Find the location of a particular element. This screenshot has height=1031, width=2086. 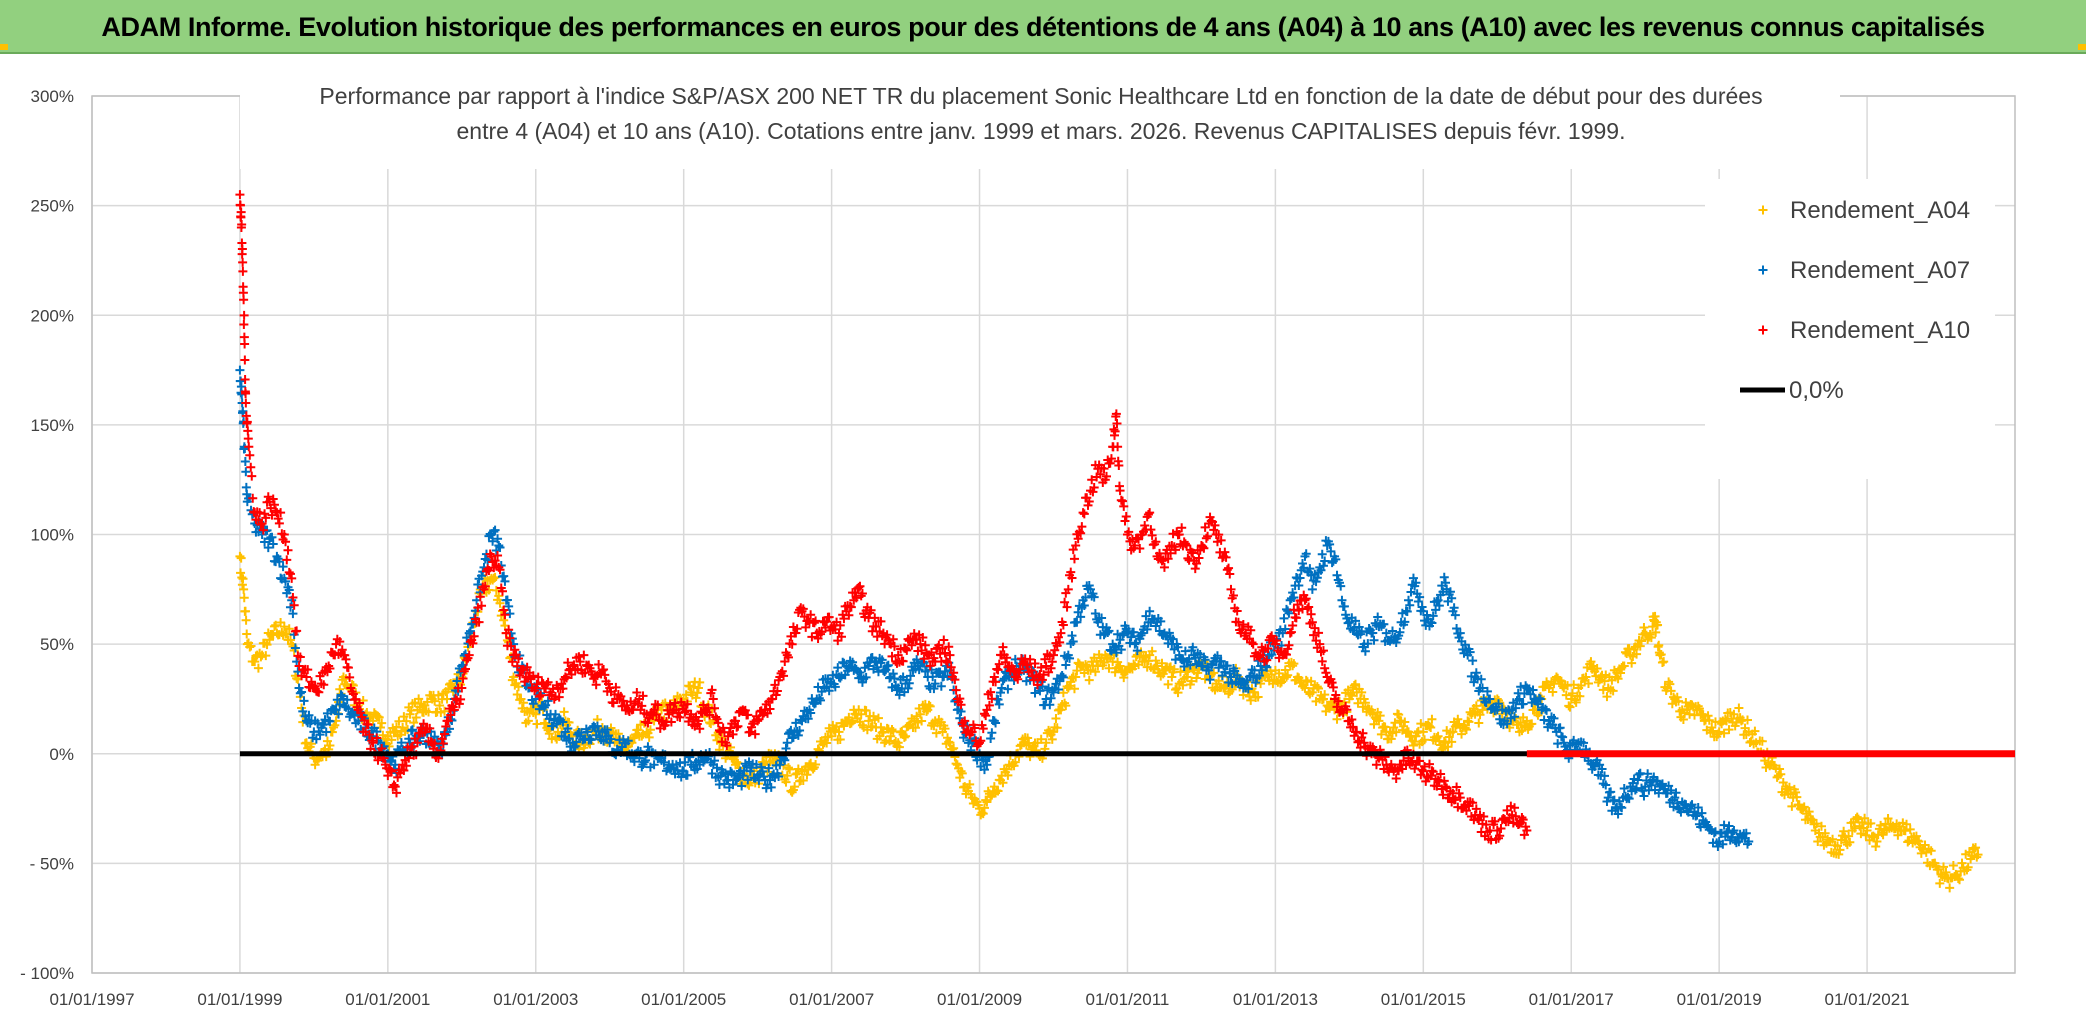

y-tick-label: 200% is located at coordinates (52, 315).